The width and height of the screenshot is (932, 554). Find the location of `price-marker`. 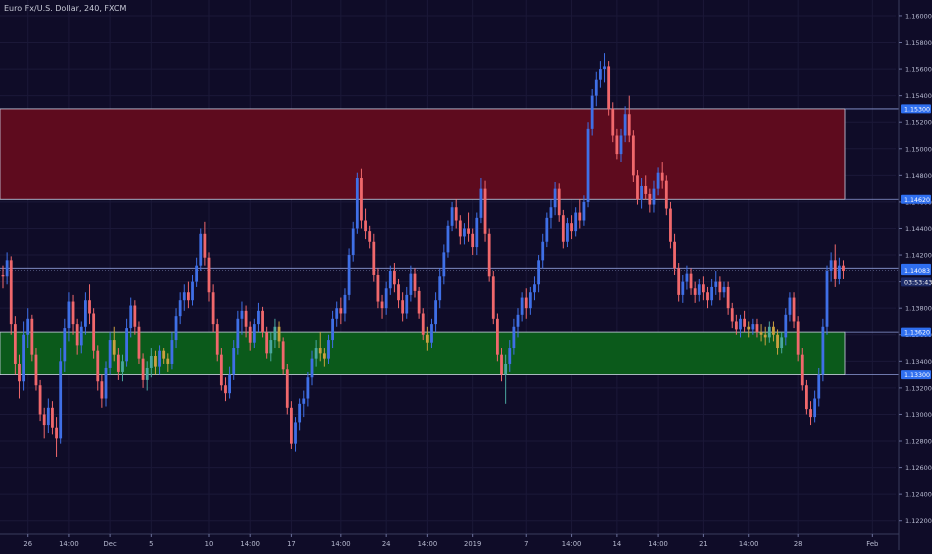

price-marker is located at coordinates (916, 271).